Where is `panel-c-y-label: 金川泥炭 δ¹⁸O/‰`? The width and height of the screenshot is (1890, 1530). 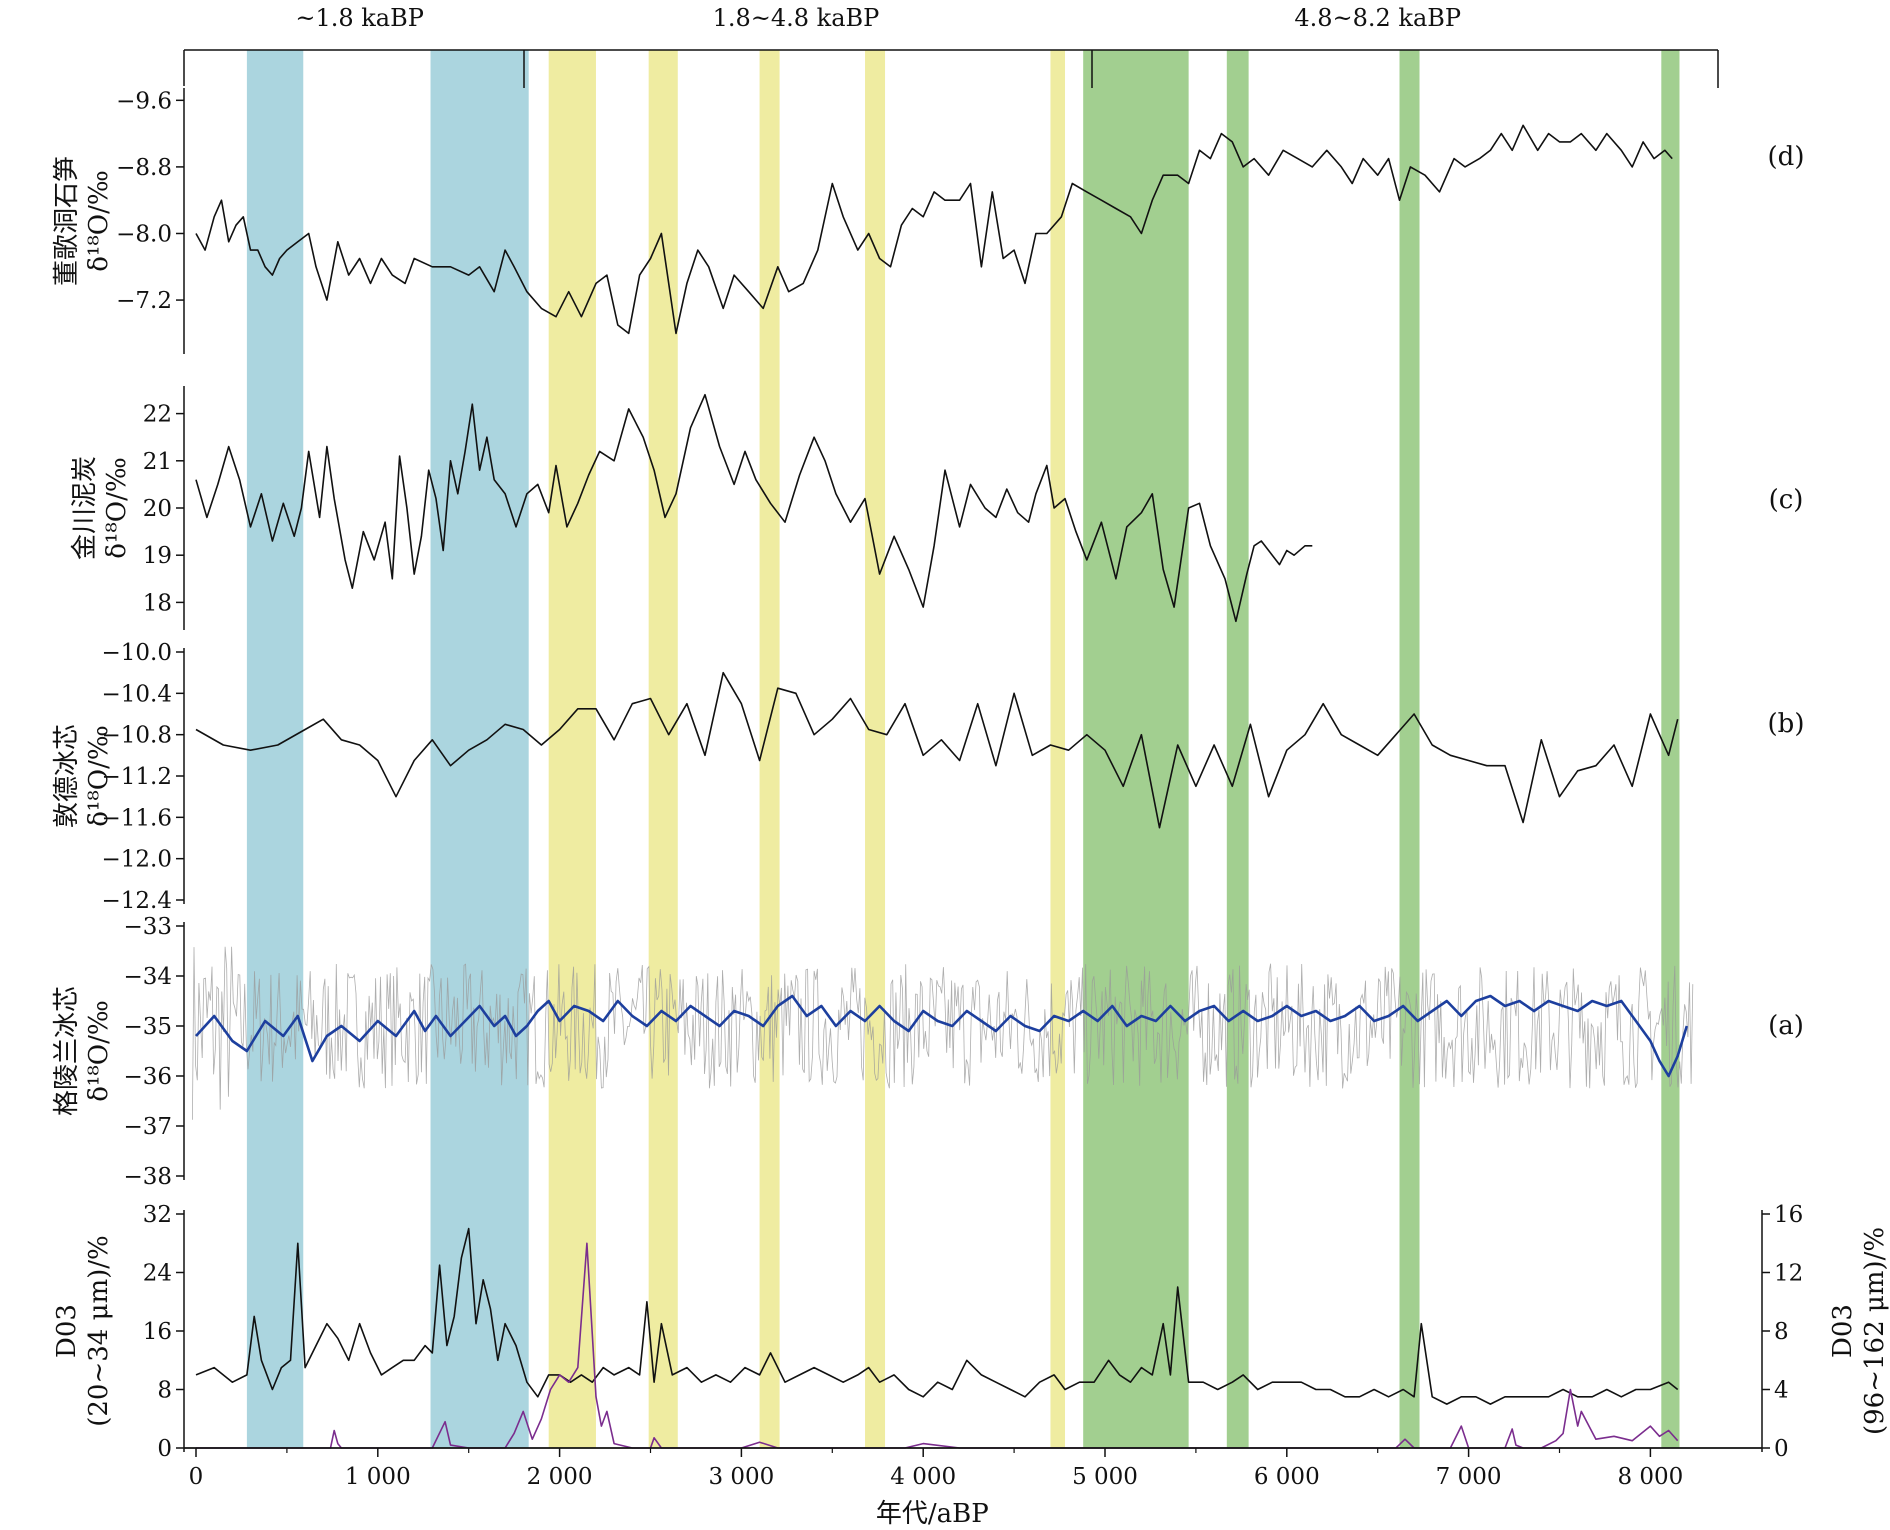 panel-c-y-label: 金川泥炭 δ¹⁸O/‰ is located at coordinates (101, 508).